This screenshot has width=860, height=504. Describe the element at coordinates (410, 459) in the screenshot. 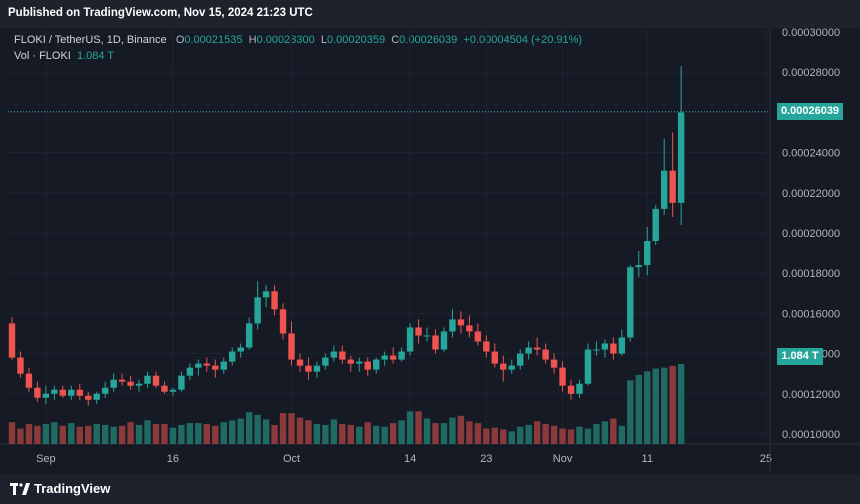

I see `x-tick-label: 14` at that location.